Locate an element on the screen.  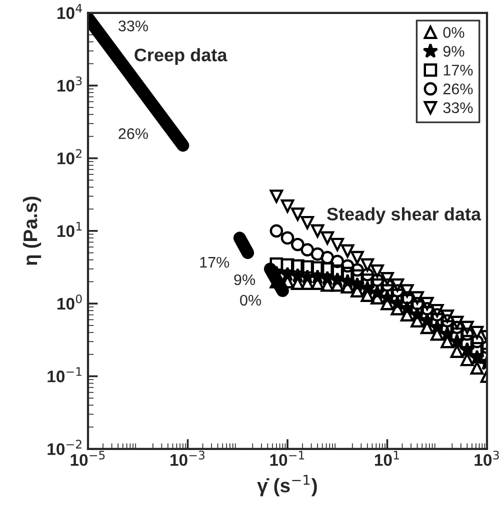
annotation: 26% is located at coordinates (133, 134).